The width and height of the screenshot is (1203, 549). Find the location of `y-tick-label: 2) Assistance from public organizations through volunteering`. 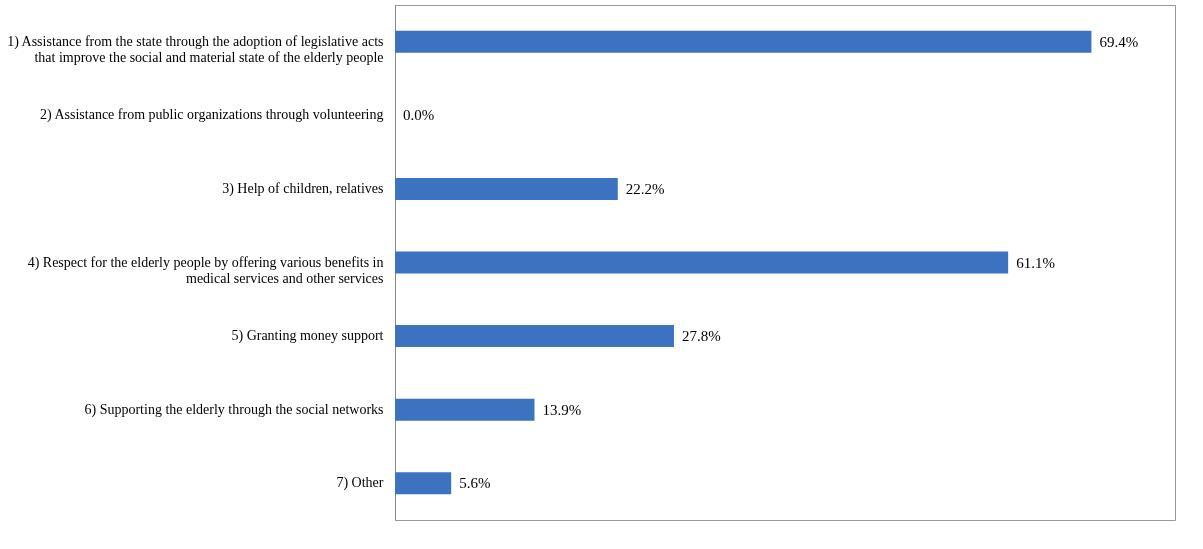

y-tick-label: 2) Assistance from public organizations through volunteering is located at coordinates (212, 115).